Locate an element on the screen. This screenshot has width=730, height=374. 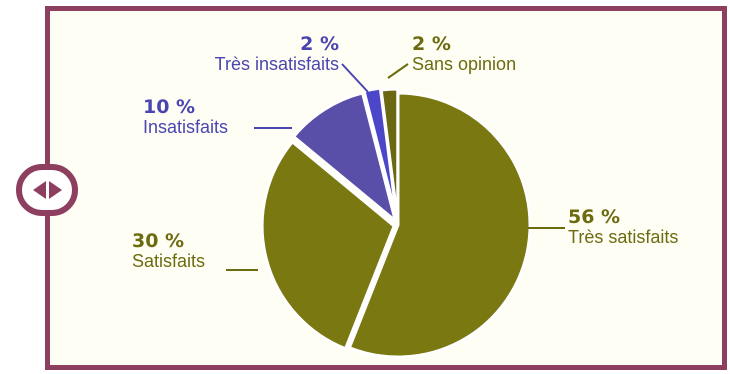
label-sans-opinion: 2 % Sans opinion is located at coordinates (464, 53).